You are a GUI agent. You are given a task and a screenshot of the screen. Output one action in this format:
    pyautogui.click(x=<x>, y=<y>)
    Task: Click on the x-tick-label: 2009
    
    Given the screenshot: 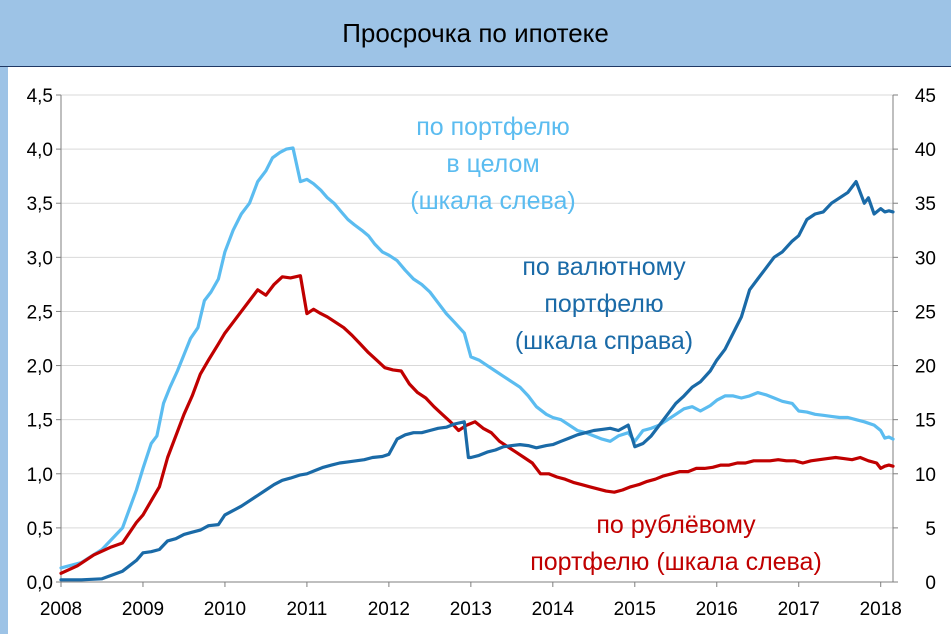 What is the action you would take?
    pyautogui.click(x=143, y=609)
    